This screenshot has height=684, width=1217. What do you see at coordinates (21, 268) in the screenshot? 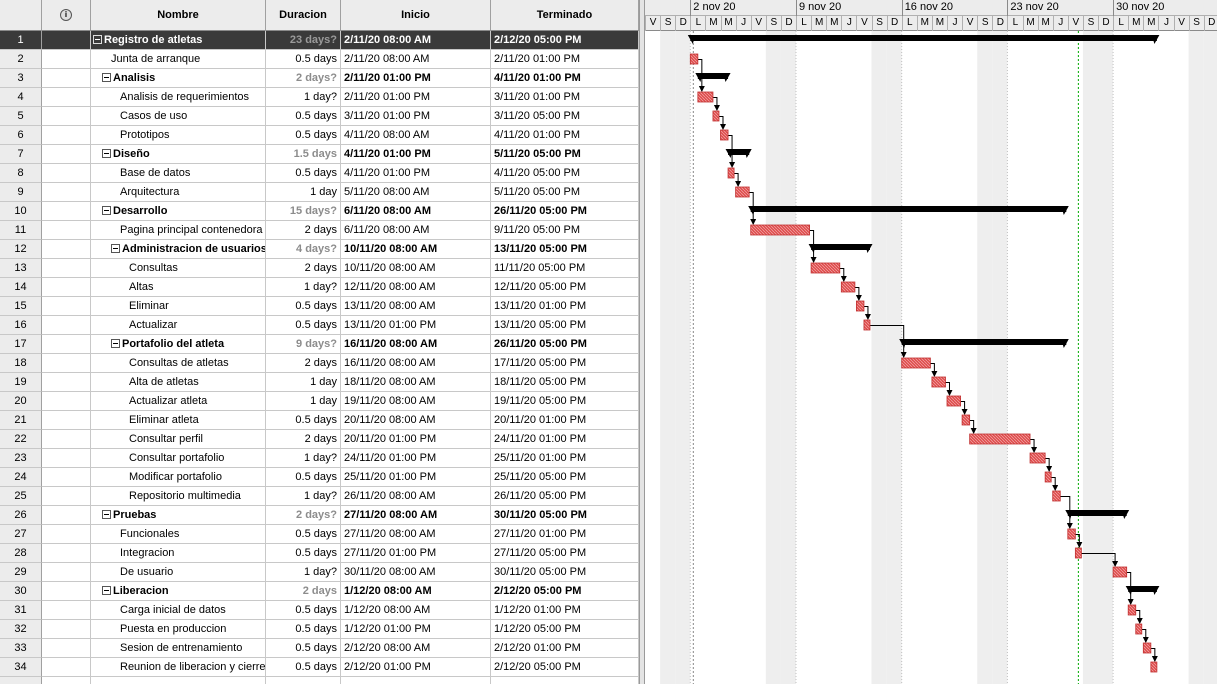
I see `row-number: 13` at bounding box center [21, 268].